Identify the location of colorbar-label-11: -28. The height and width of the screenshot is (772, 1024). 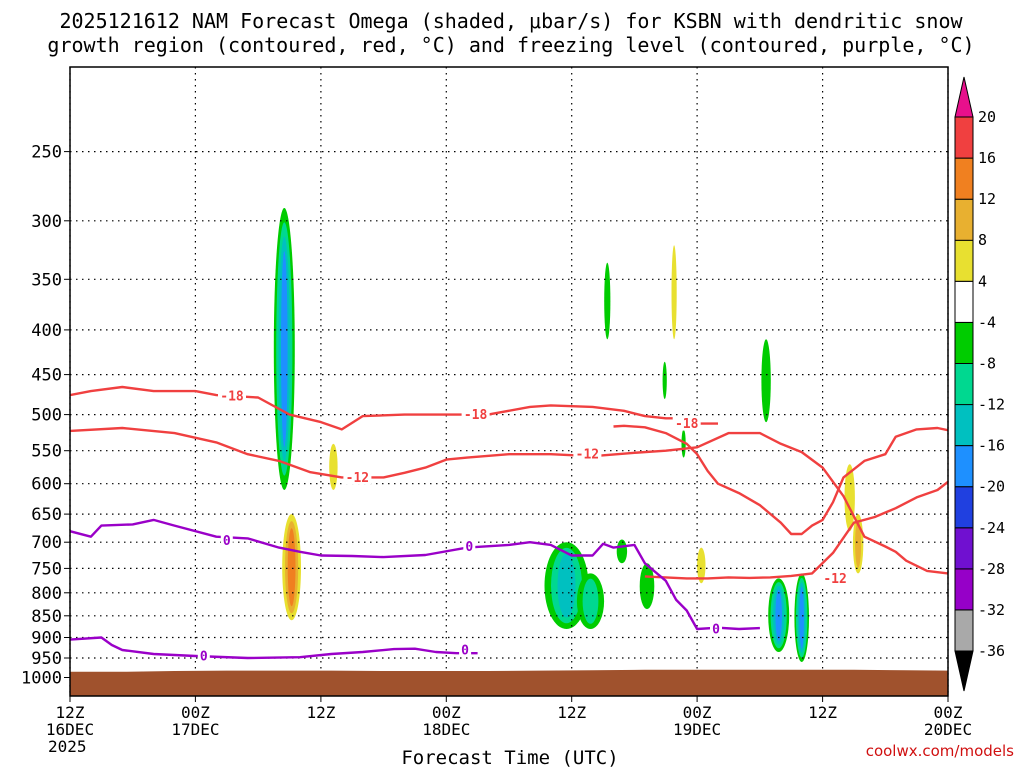
(991, 569).